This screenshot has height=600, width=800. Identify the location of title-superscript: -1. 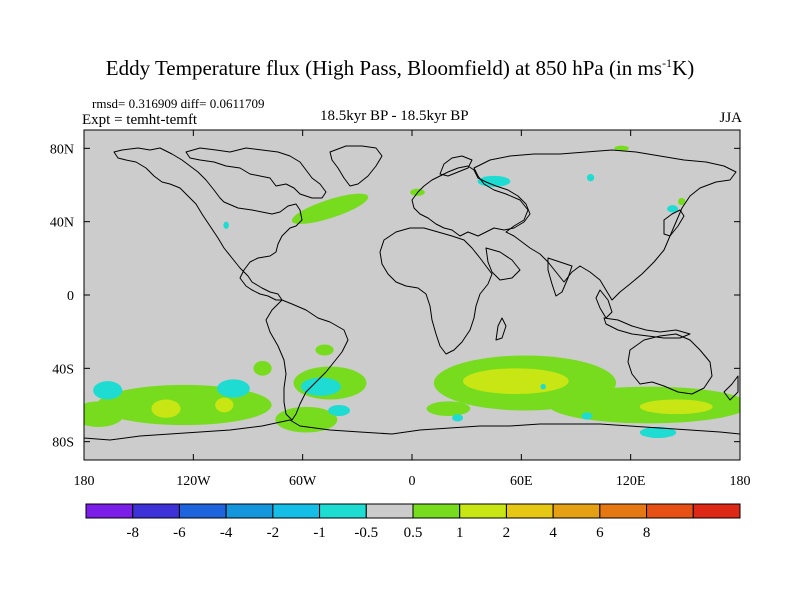
(667, 63).